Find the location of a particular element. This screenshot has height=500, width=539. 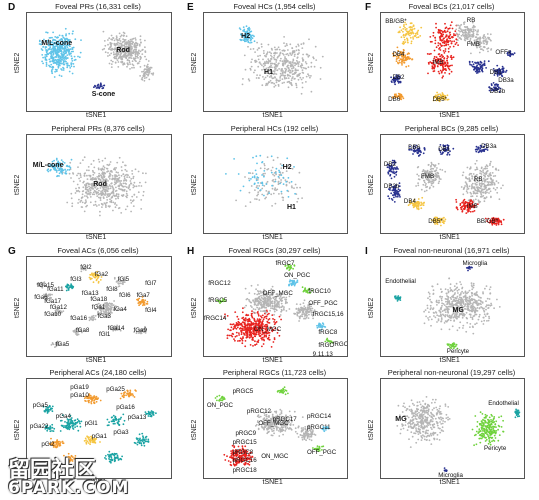

cluster-label: RB is located at coordinates (471, 20).